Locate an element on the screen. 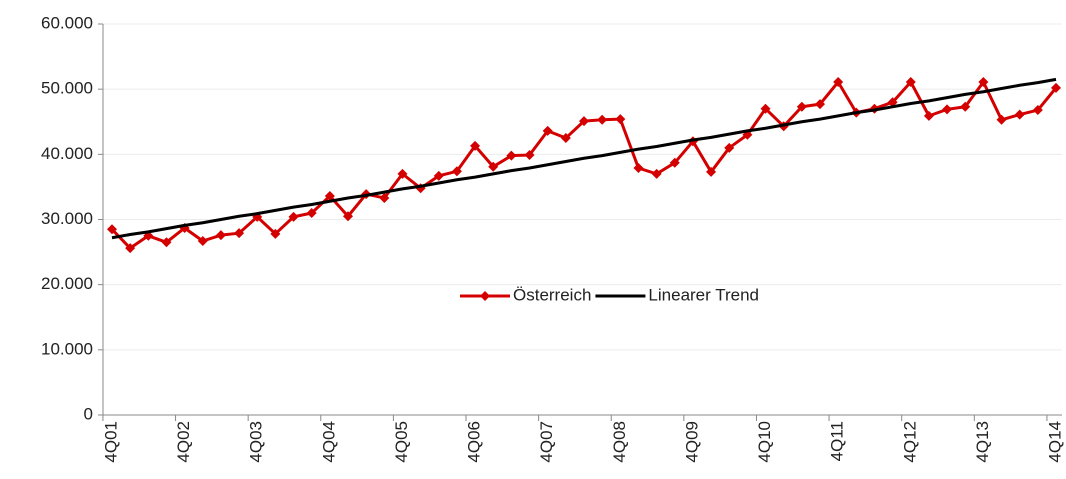  x-tick-label: 4Q08 is located at coordinates (619, 442).